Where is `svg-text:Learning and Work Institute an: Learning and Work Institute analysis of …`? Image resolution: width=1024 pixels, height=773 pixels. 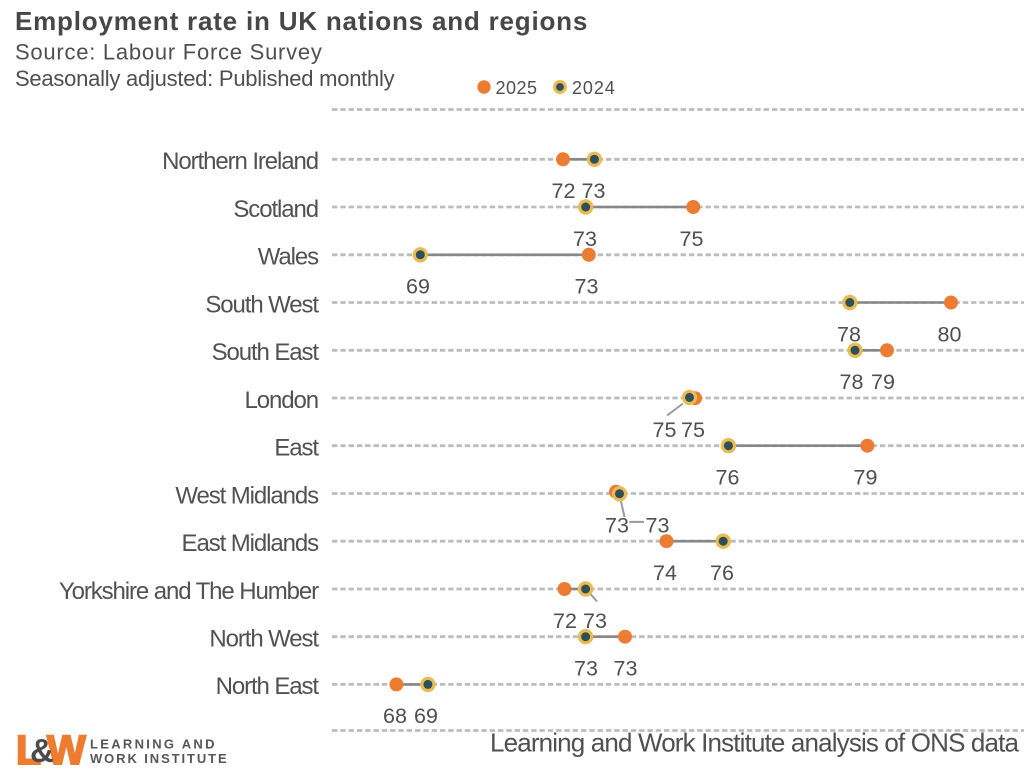
svg-text:Learning and Work Institute an: Learning and Work Institute analysis of … is located at coordinates (755, 743).